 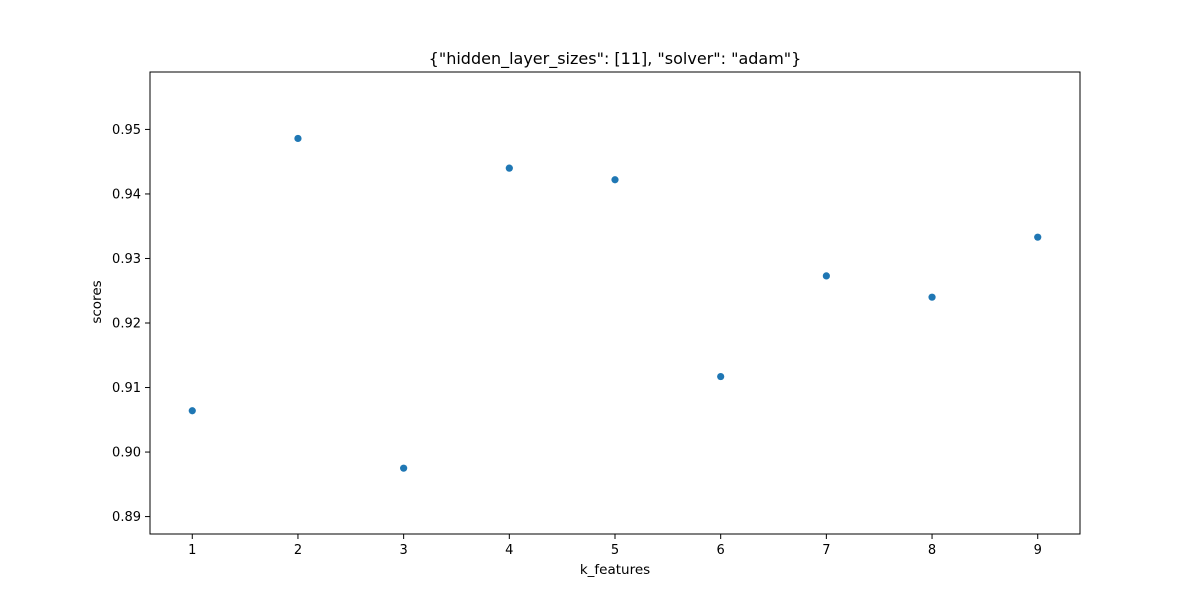 I want to click on y-tick-label: 0.93, so click(x=126, y=259).